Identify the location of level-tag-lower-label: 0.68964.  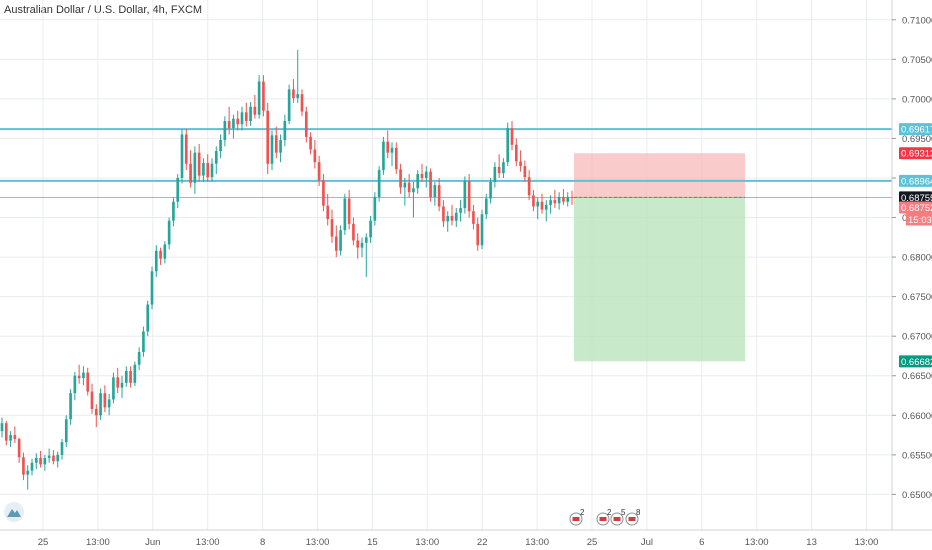
(916, 181).